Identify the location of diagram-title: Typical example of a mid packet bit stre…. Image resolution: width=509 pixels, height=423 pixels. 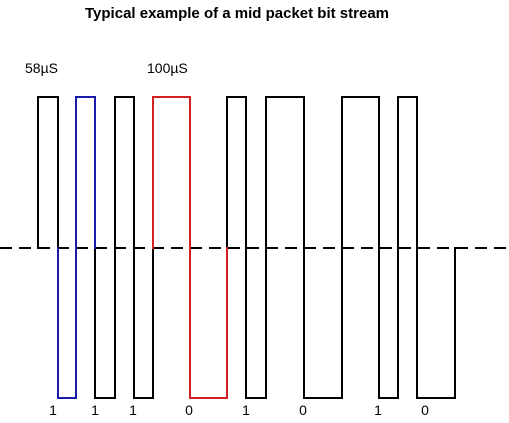
(237, 13).